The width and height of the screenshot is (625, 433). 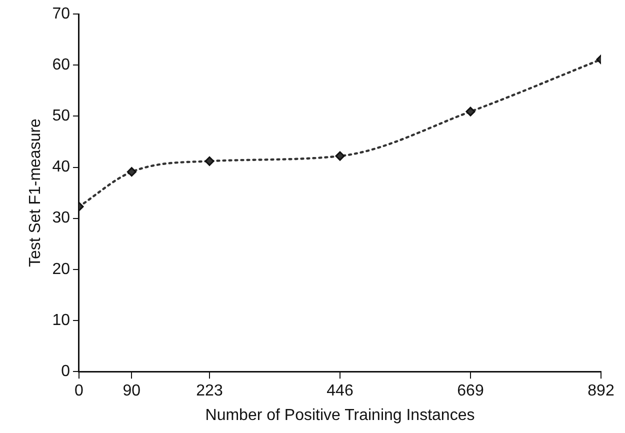 What do you see at coordinates (61, 167) in the screenshot?
I see `y-tick-label: 40` at bounding box center [61, 167].